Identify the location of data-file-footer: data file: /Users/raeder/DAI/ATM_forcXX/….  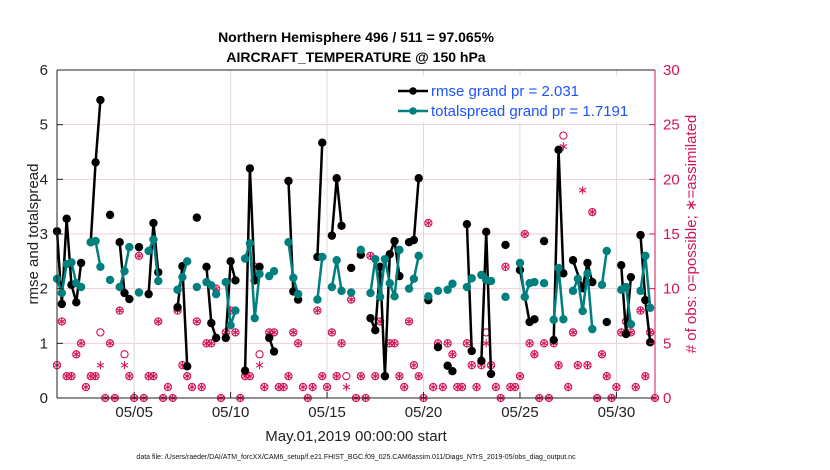
(356, 457).